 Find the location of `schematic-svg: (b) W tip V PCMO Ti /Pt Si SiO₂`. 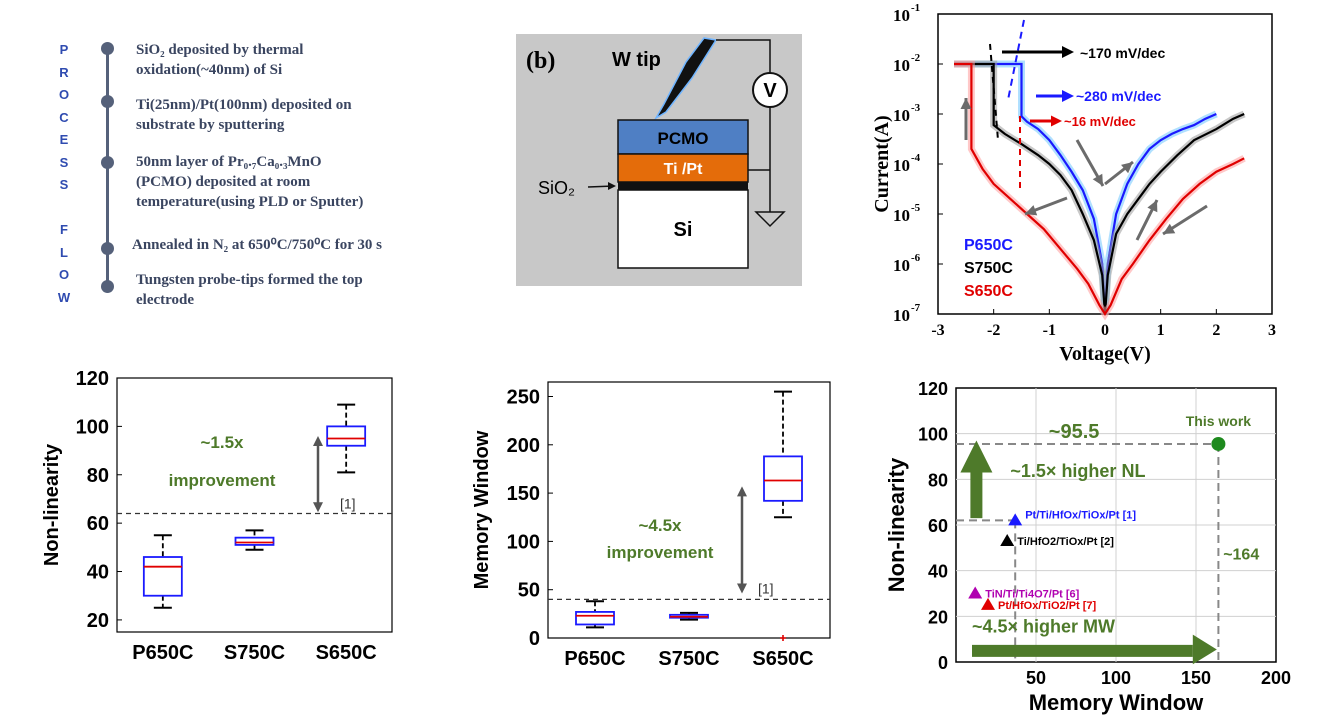

schematic-svg: (b) W tip V PCMO Ti /Pt Si SiO₂ is located at coordinates (659, 160).